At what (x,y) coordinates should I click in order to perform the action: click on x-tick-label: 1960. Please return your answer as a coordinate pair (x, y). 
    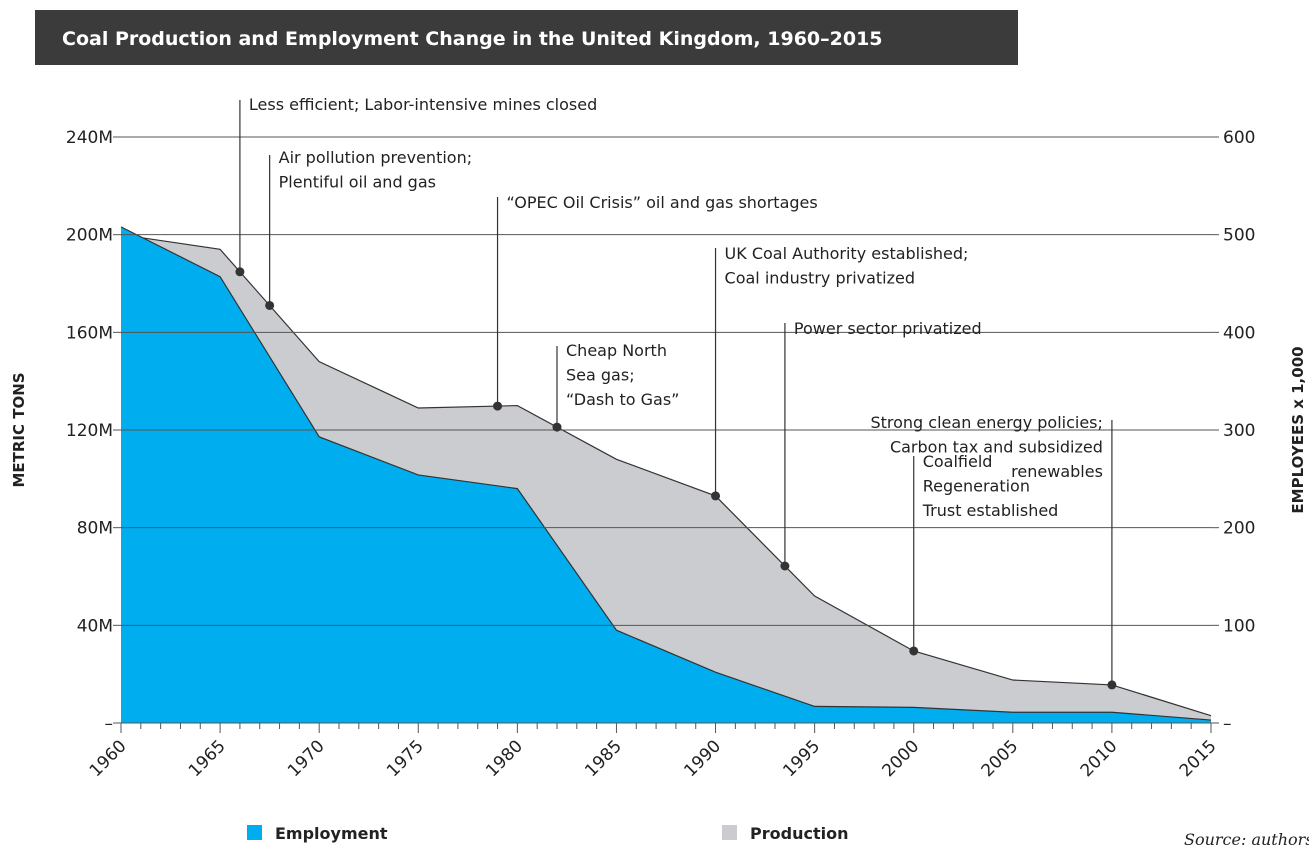
    Looking at the image, I should click on (108, 758).